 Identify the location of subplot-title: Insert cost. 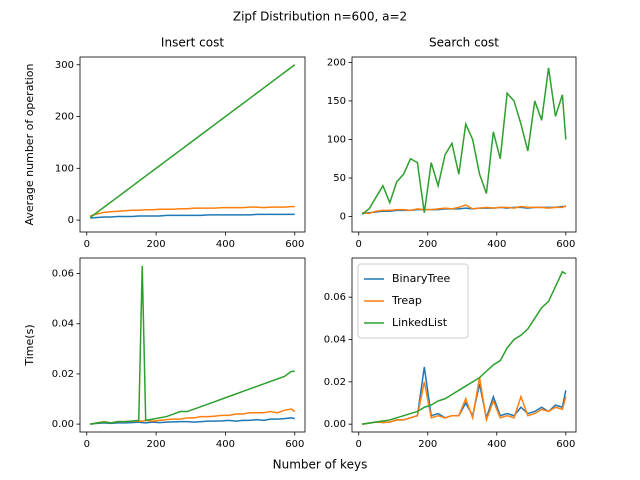
(192, 43).